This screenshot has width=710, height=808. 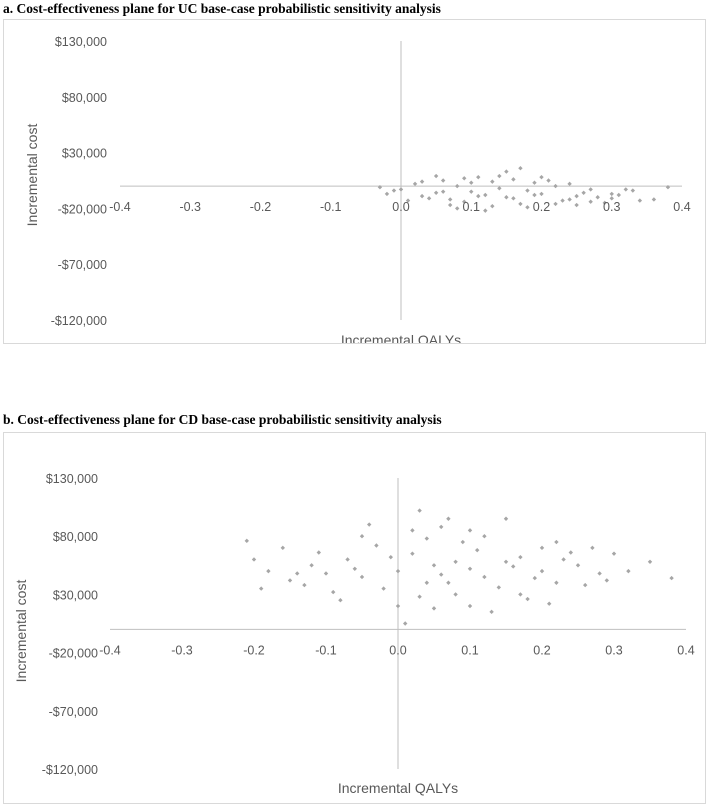 What do you see at coordinates (398, 788) in the screenshot?
I see `x-axis-title: Incremental QALYs` at bounding box center [398, 788].